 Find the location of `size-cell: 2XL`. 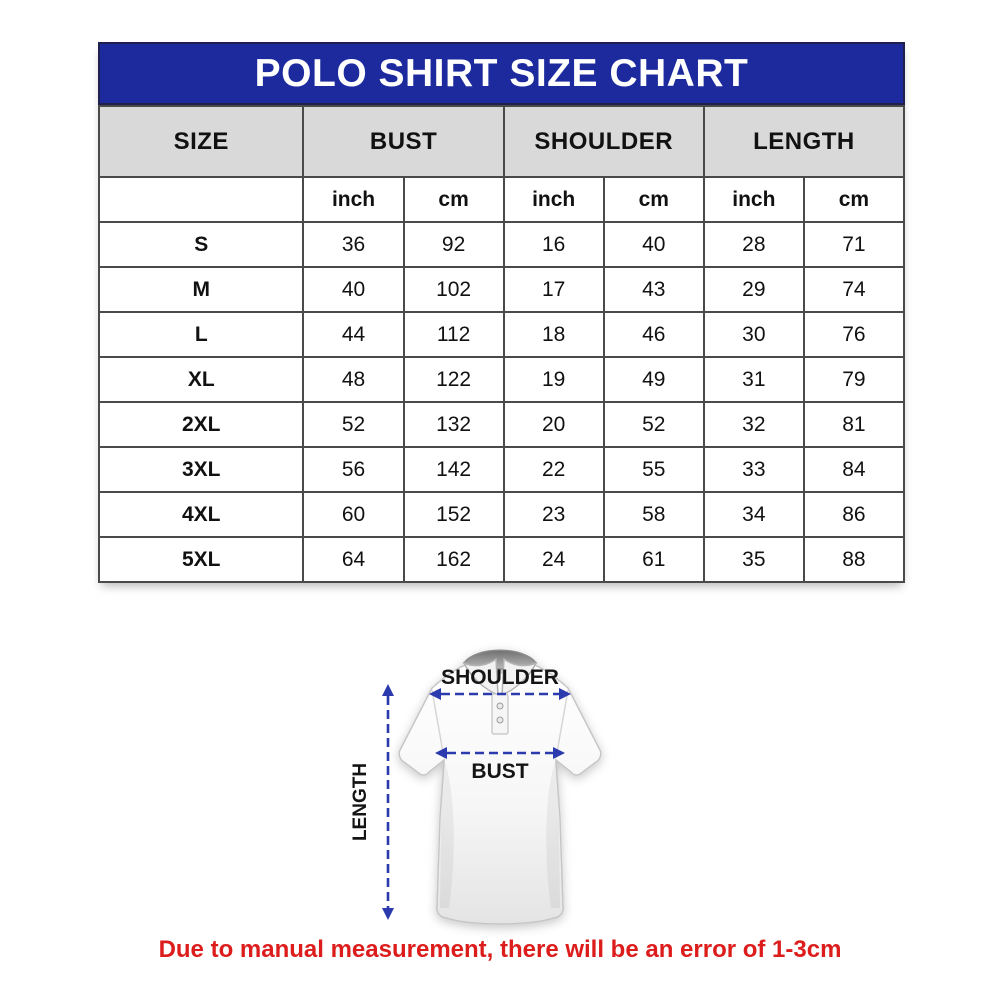

size-cell: 2XL is located at coordinates (201, 424).